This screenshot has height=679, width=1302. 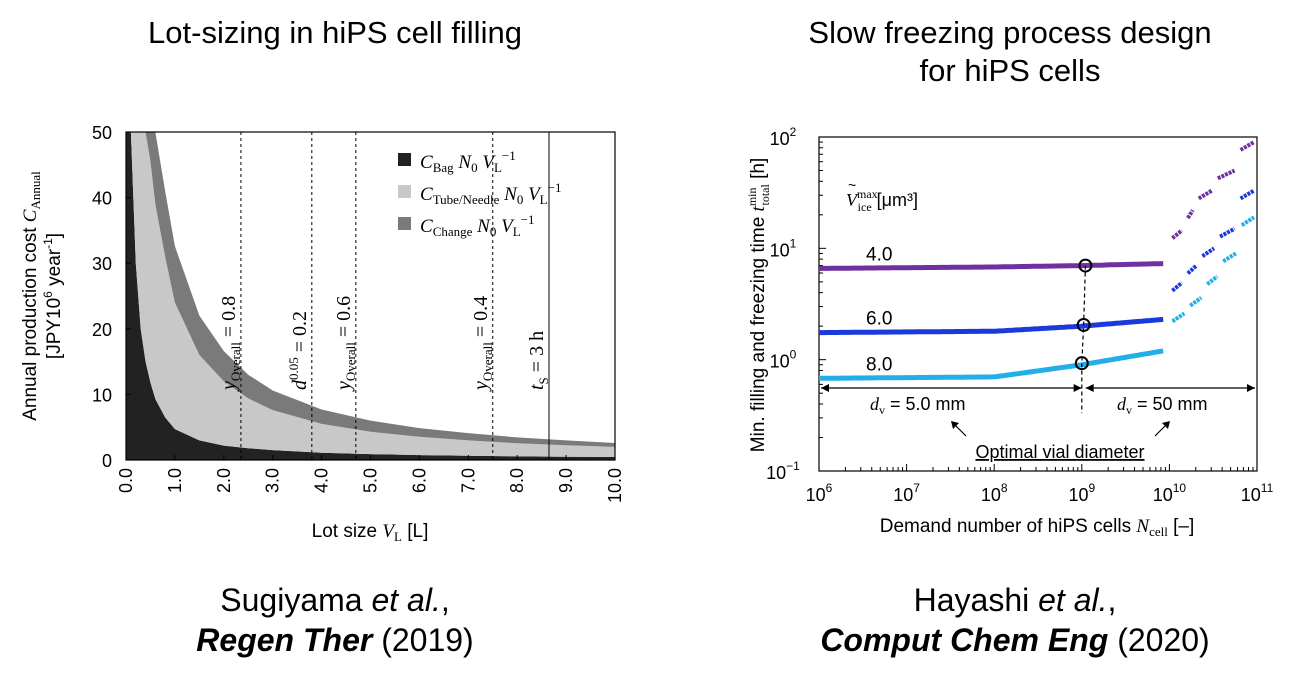 What do you see at coordinates (322, 480) in the screenshot?
I see `x-tick-label: 4.0` at bounding box center [322, 480].